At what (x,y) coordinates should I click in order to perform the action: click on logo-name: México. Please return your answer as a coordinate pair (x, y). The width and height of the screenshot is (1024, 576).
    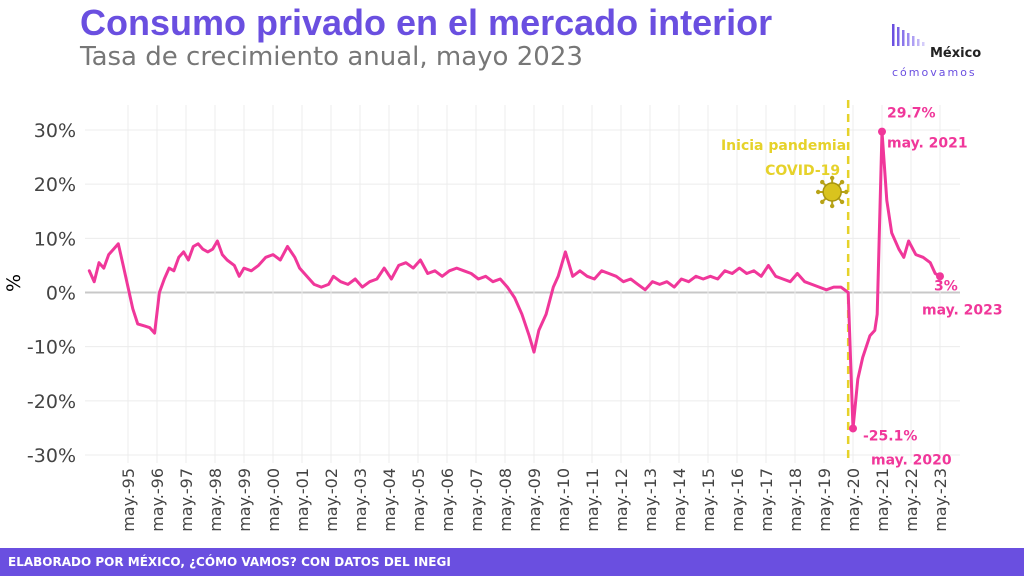
    Looking at the image, I should click on (956, 53).